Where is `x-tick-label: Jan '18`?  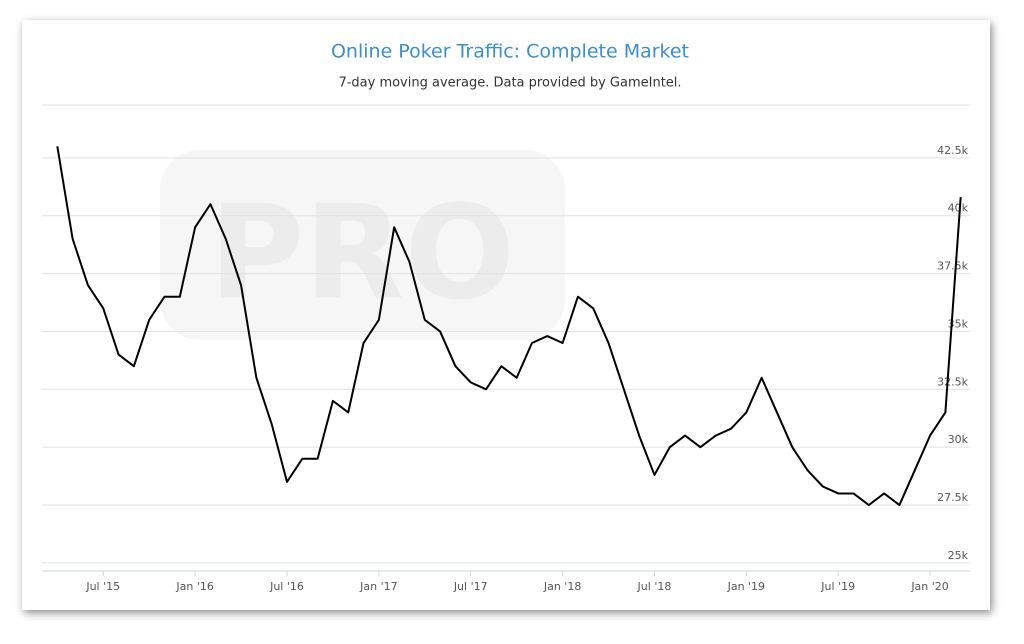
x-tick-label: Jan '18 is located at coordinates (562, 586).